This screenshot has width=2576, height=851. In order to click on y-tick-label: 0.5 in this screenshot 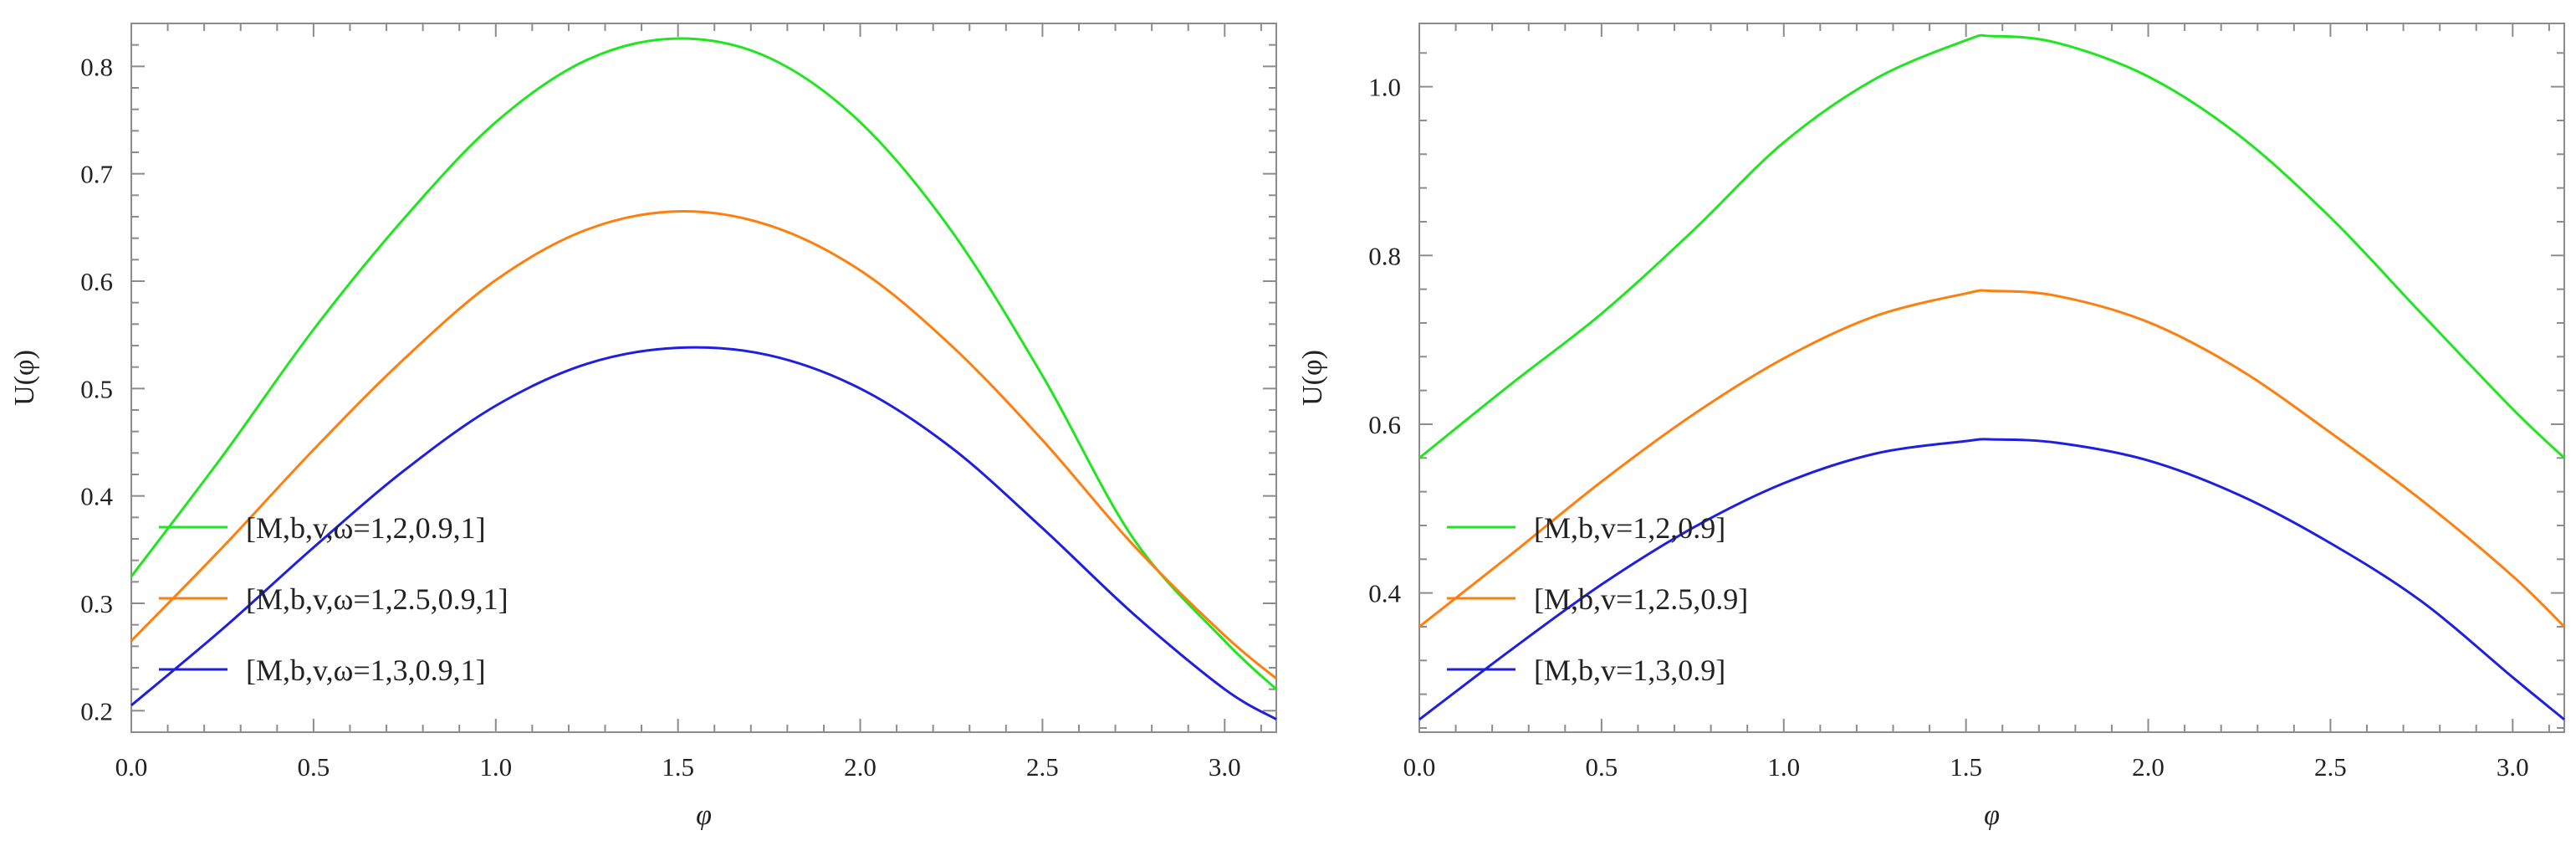, I will do `click(96, 388)`.